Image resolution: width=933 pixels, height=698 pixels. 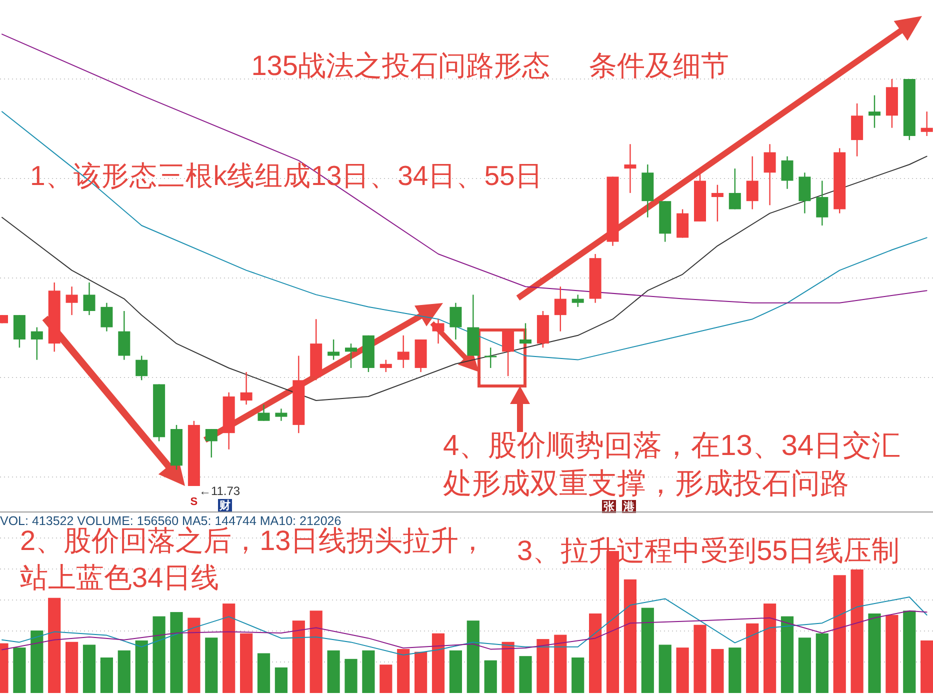 What do you see at coordinates (708, 550) in the screenshot?
I see `annotation: 3、拉升过程中受到55日线压制` at bounding box center [708, 550].